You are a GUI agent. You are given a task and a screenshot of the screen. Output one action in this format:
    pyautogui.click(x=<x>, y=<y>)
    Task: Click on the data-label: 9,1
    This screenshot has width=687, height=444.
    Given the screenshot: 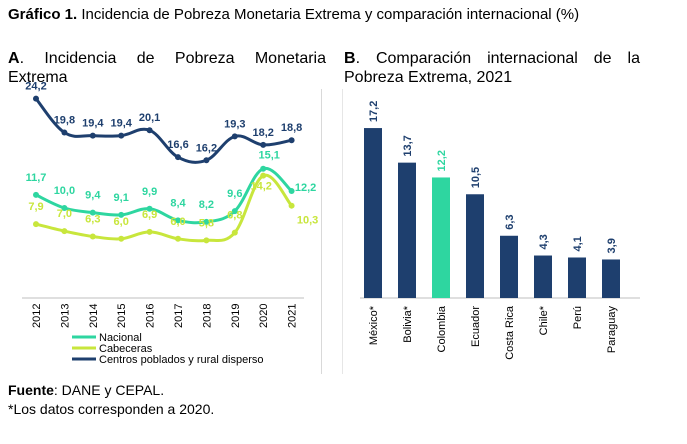 What is the action you would take?
    pyautogui.click(x=121, y=198)
    